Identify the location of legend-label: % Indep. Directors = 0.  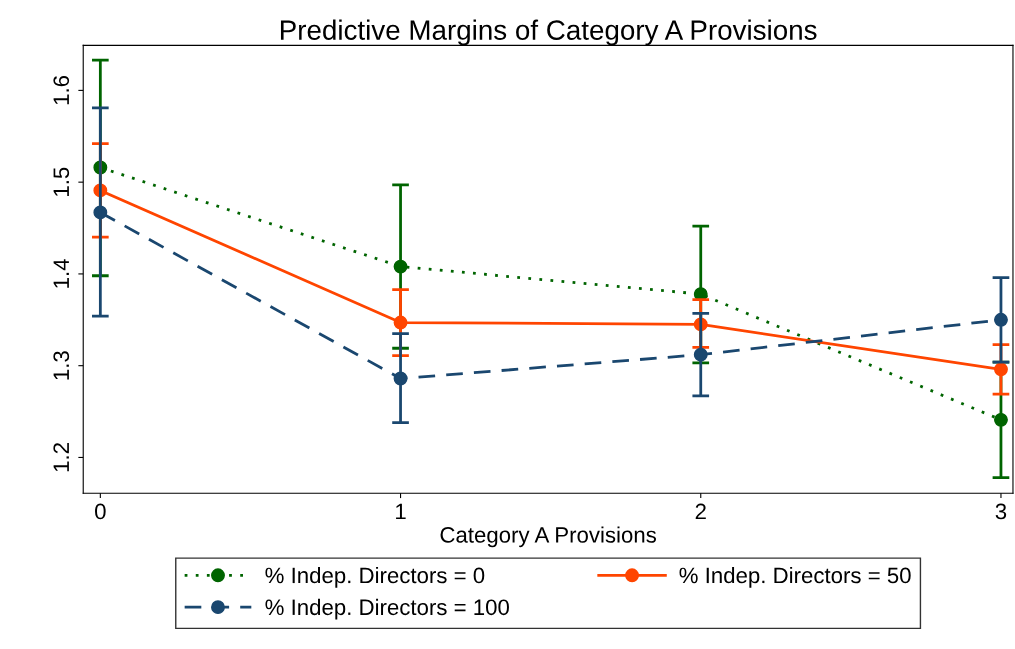
(375, 577).